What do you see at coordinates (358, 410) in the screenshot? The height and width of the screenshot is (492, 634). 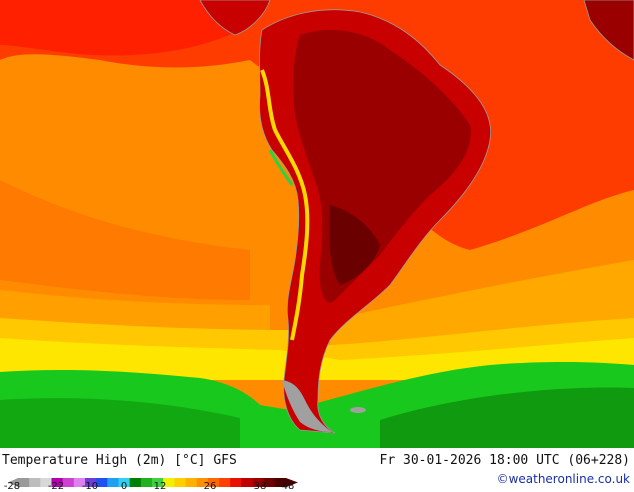 I see `falkland-islands` at bounding box center [358, 410].